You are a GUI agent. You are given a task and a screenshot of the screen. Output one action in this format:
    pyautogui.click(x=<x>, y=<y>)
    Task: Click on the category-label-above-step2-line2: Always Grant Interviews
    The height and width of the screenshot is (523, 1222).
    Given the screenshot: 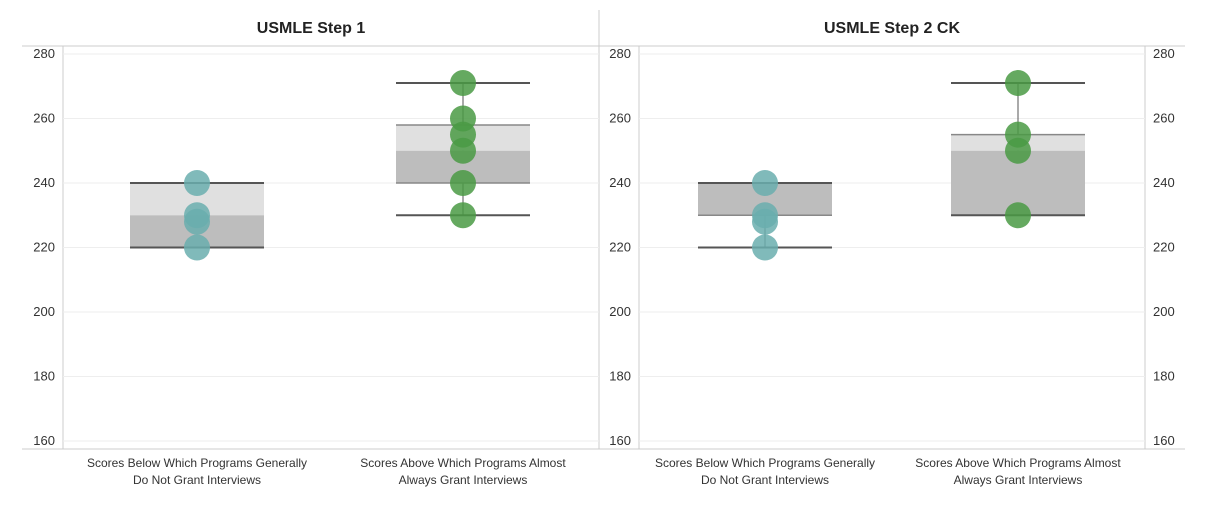 What is the action you would take?
    pyautogui.click(x=1018, y=480)
    